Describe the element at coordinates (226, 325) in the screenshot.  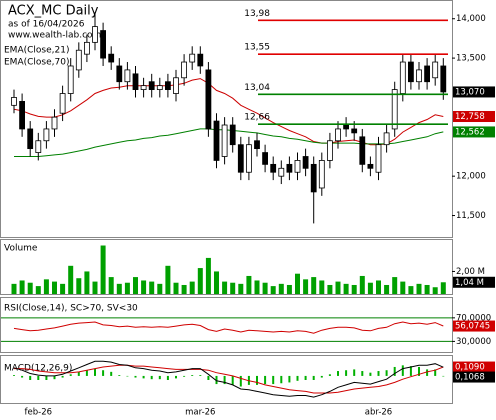
I see `rsi-panel` at that location.